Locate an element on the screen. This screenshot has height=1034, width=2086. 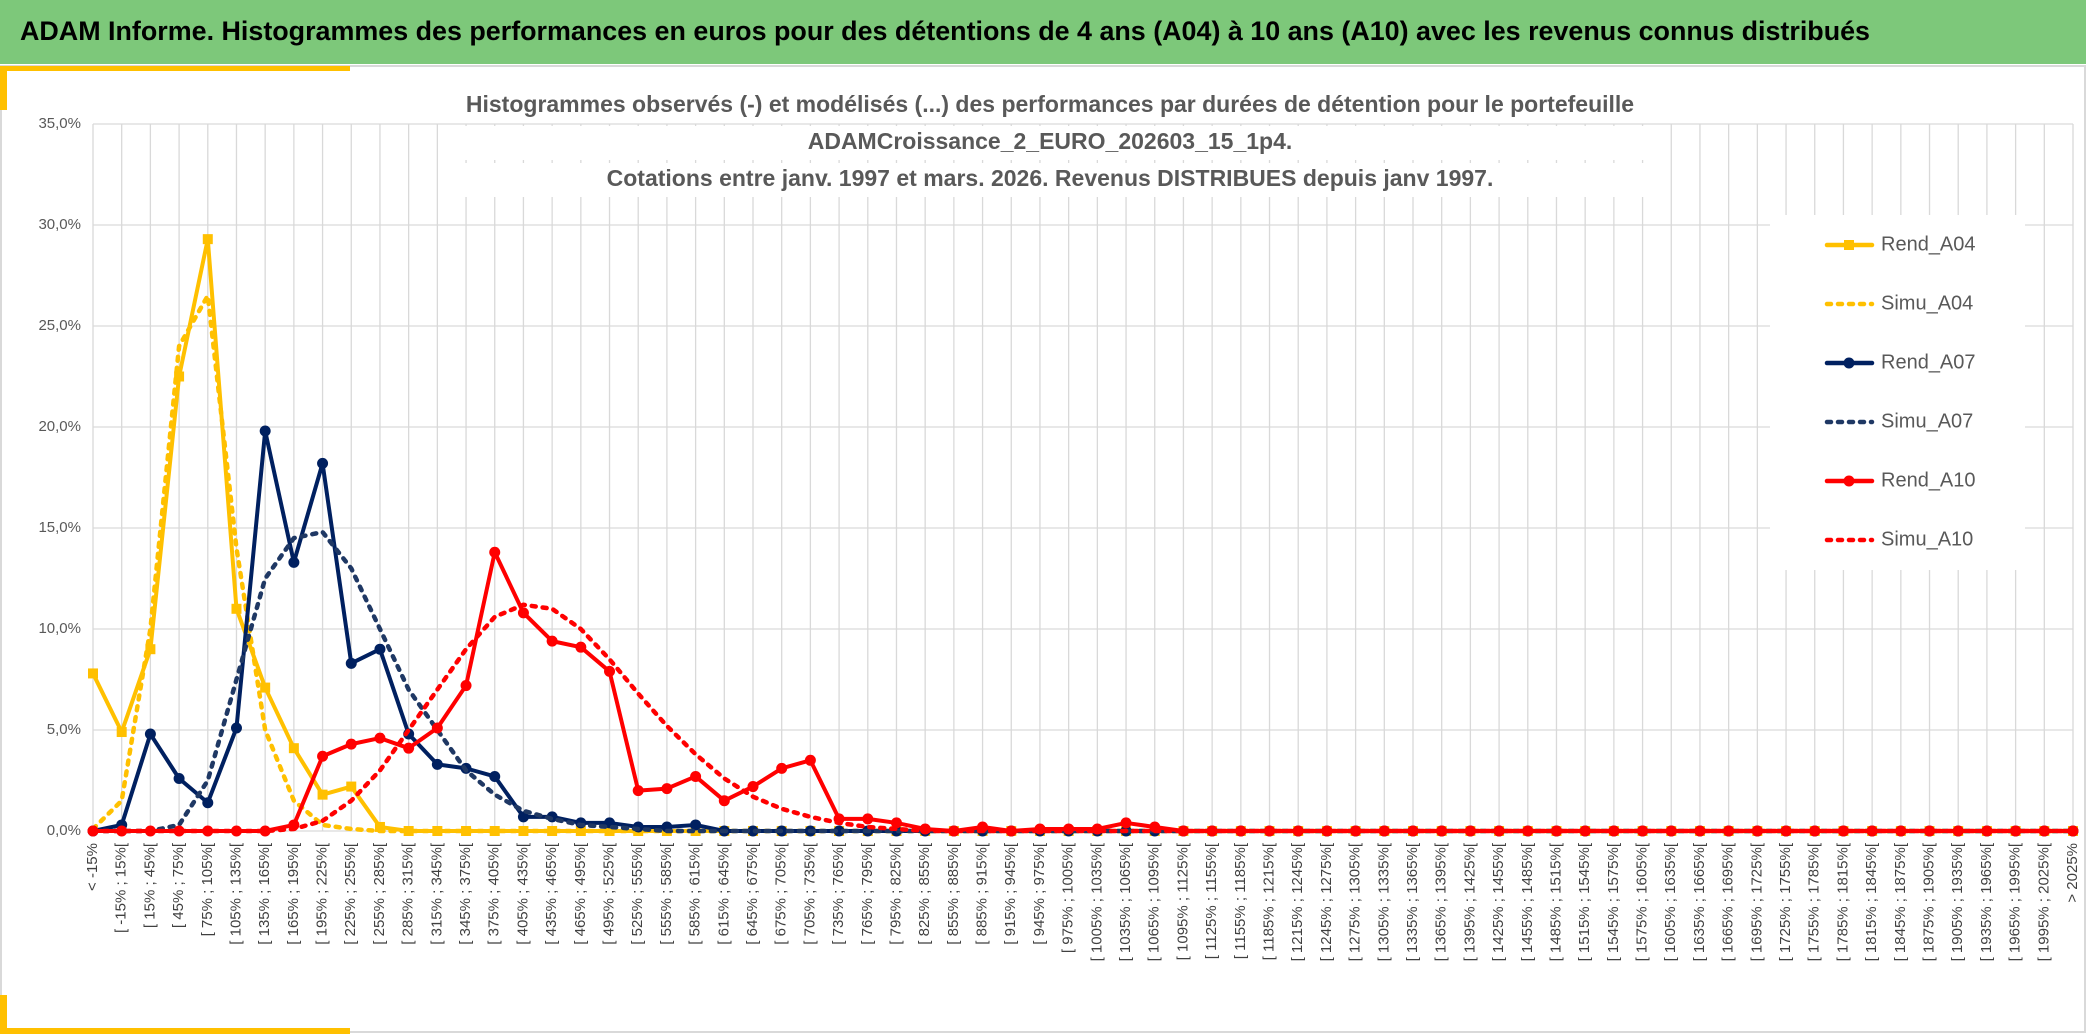
x-tick-label: [ 75% ; 105%[ is located at coordinates (207, 889).